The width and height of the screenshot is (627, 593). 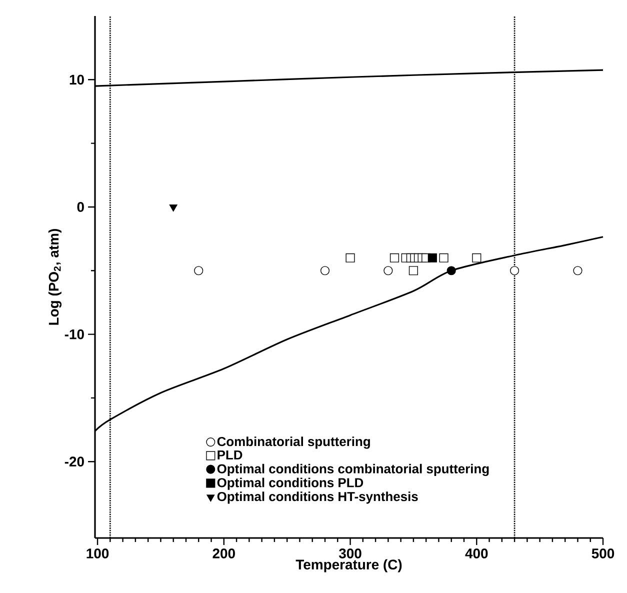 I want to click on y-tick-label: 0, so click(x=80, y=207).